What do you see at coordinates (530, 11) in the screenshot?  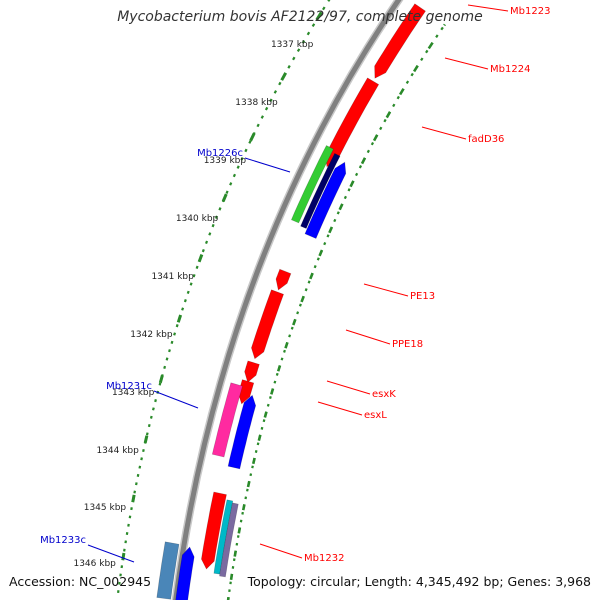 I see `gene-label-forward: Mb1223` at bounding box center [530, 11].